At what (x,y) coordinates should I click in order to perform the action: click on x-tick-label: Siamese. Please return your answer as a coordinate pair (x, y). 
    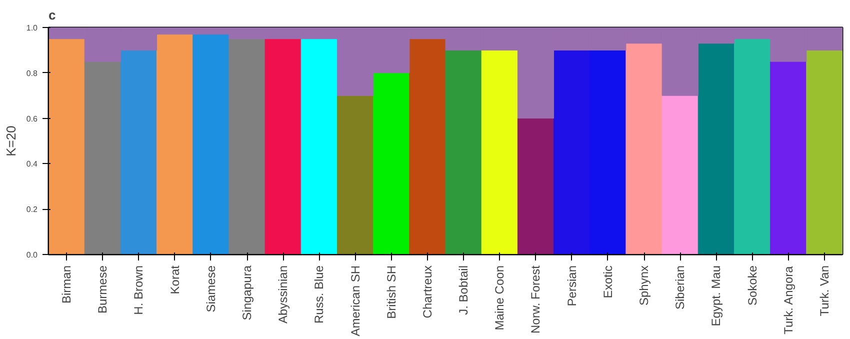
    Looking at the image, I should click on (211, 288).